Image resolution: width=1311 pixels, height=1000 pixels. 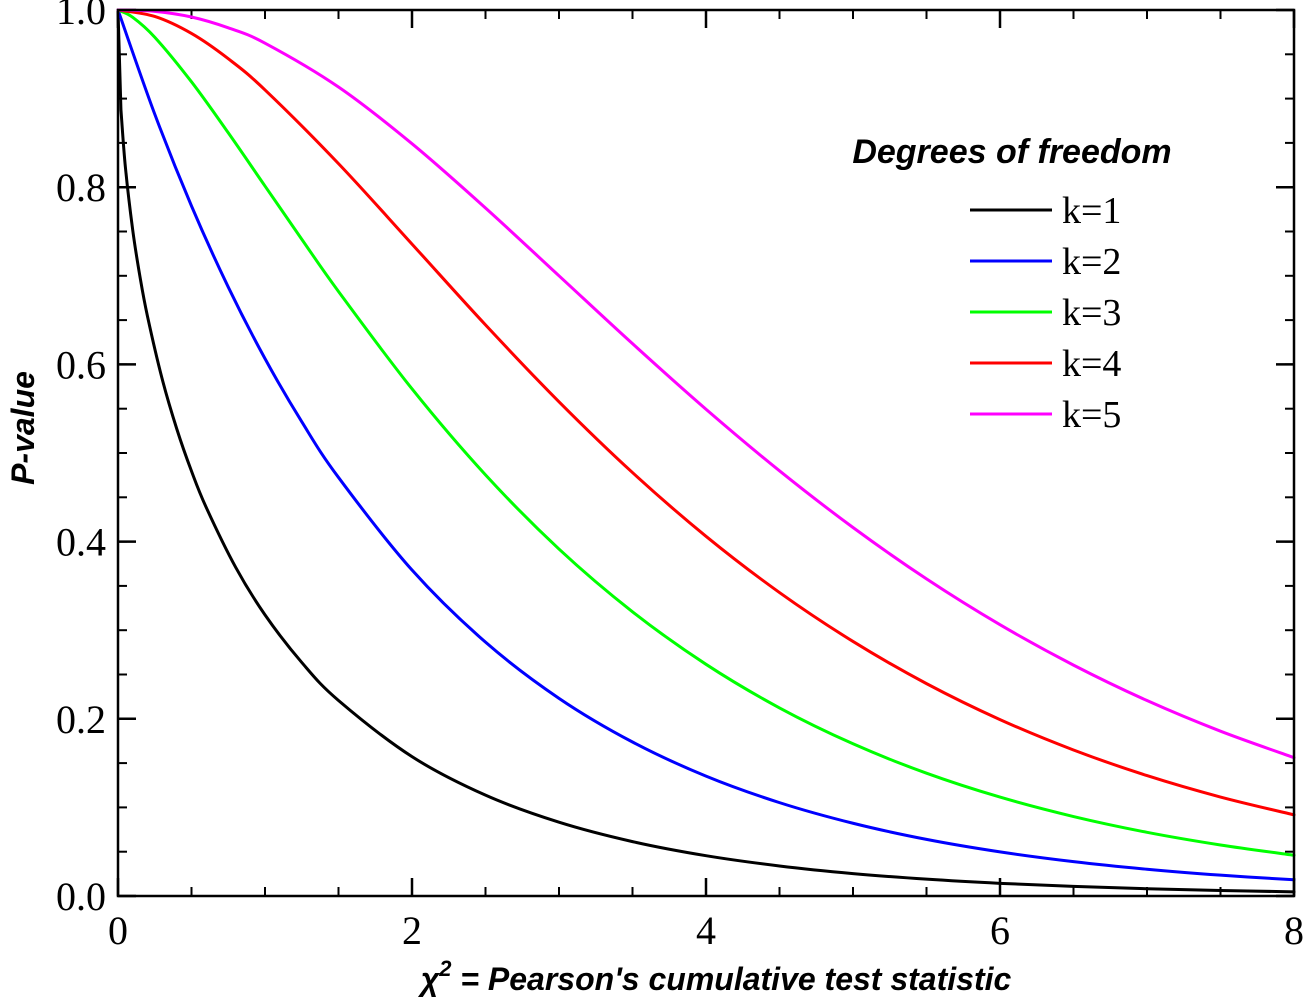 I want to click on x-axis-title-chi: χ, so click(x=429, y=979).